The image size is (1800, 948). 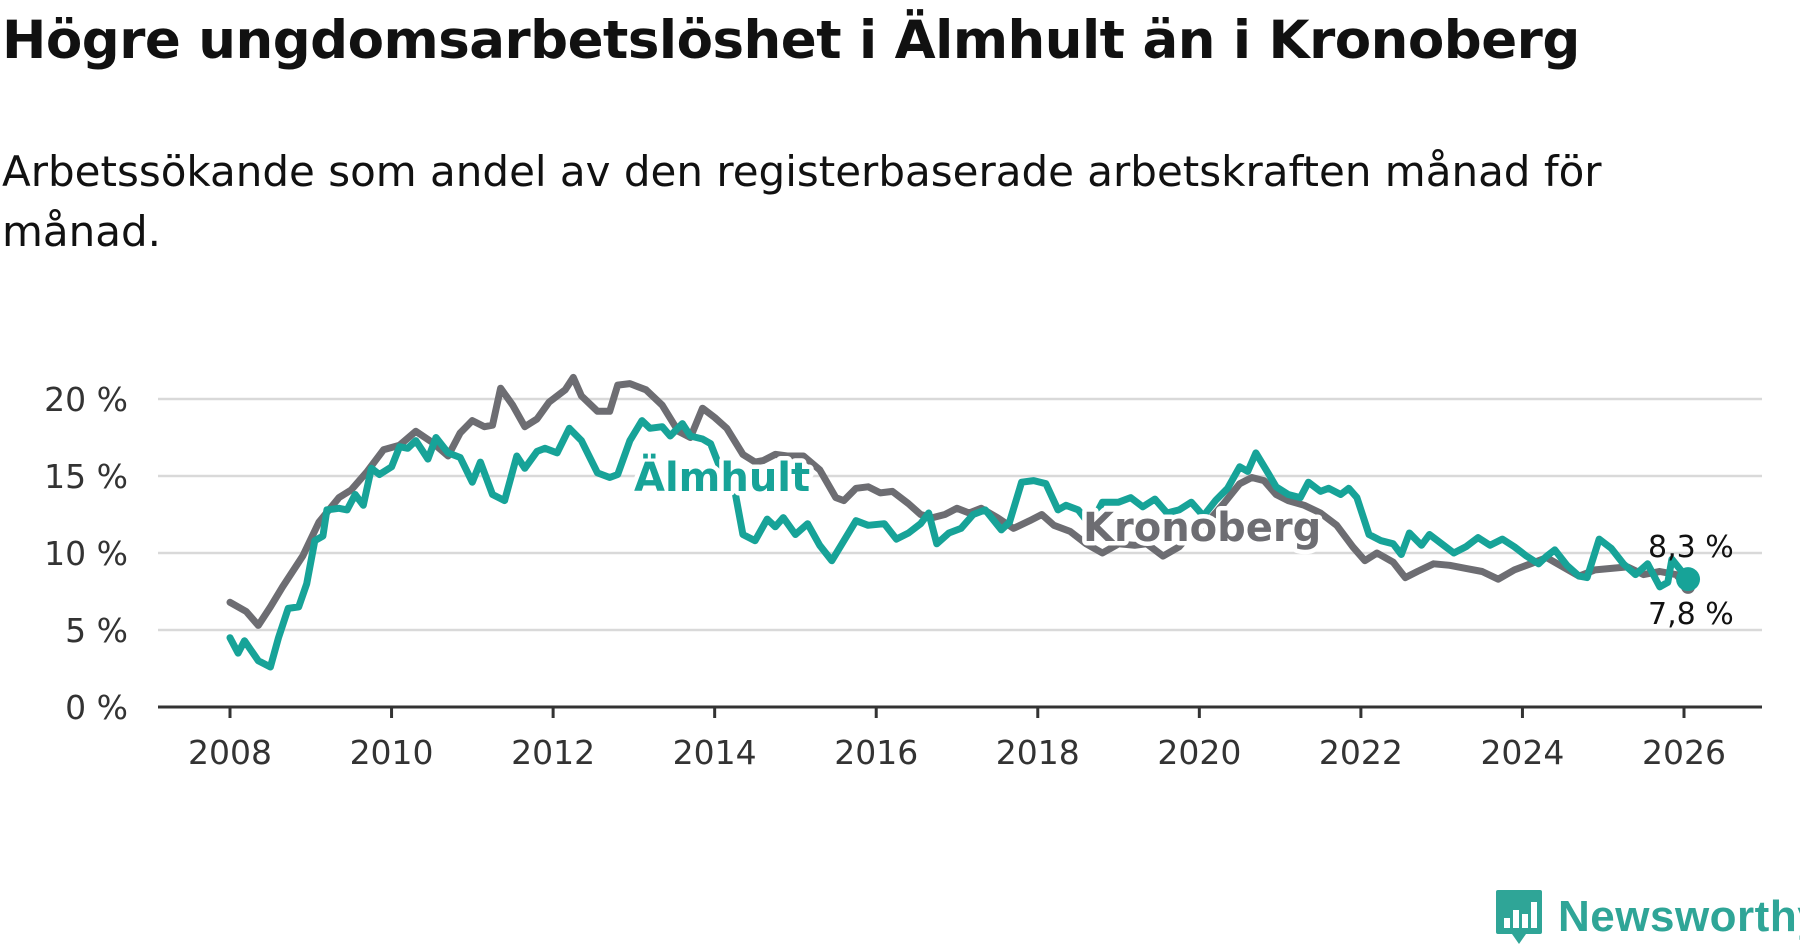 I want to click on newsworthy-logo-icon, so click(x=1519, y=917).